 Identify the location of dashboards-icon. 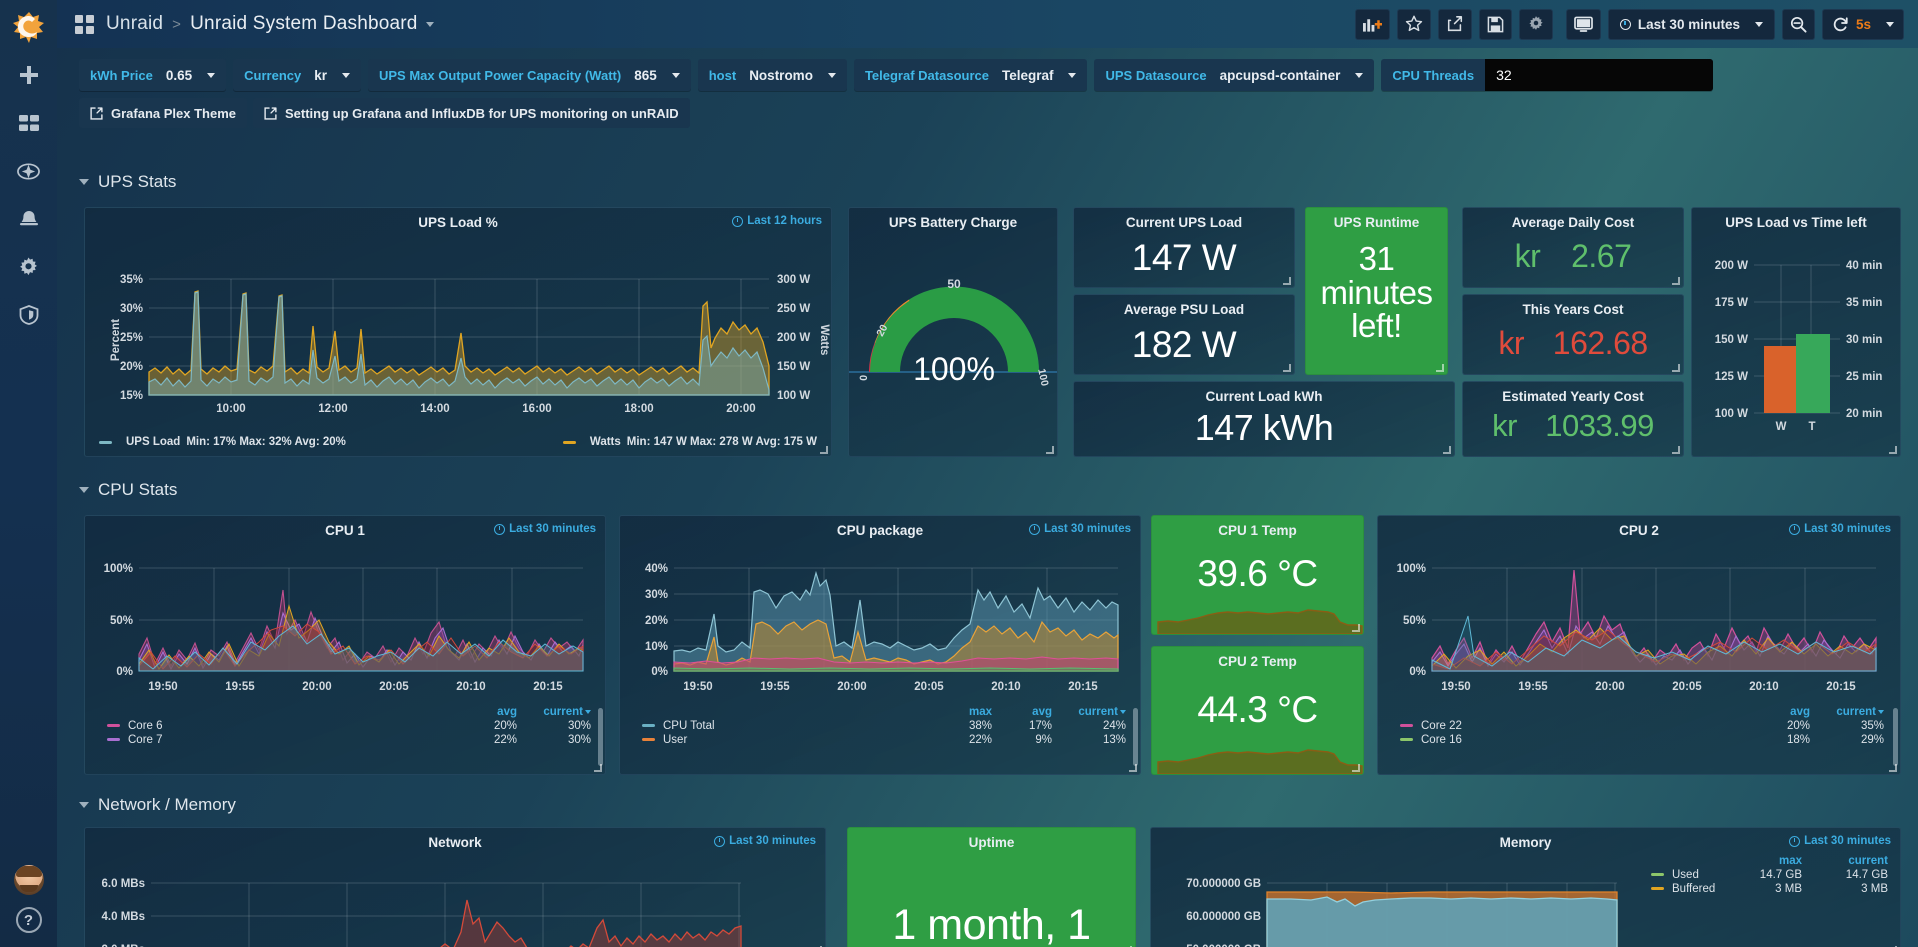
(29, 123).